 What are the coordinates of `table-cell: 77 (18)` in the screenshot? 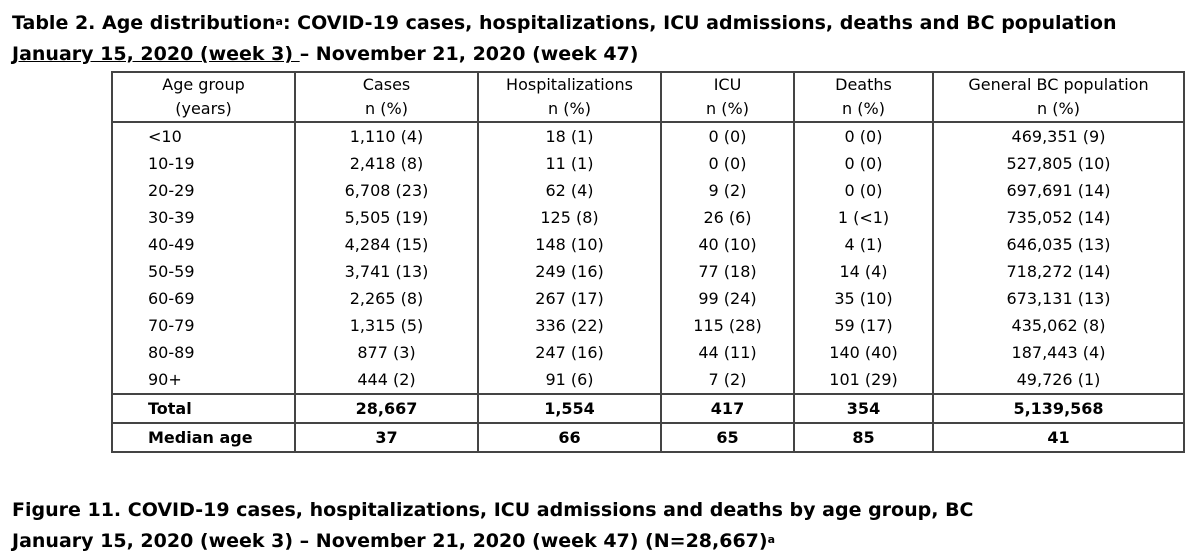 It's located at (727, 271).